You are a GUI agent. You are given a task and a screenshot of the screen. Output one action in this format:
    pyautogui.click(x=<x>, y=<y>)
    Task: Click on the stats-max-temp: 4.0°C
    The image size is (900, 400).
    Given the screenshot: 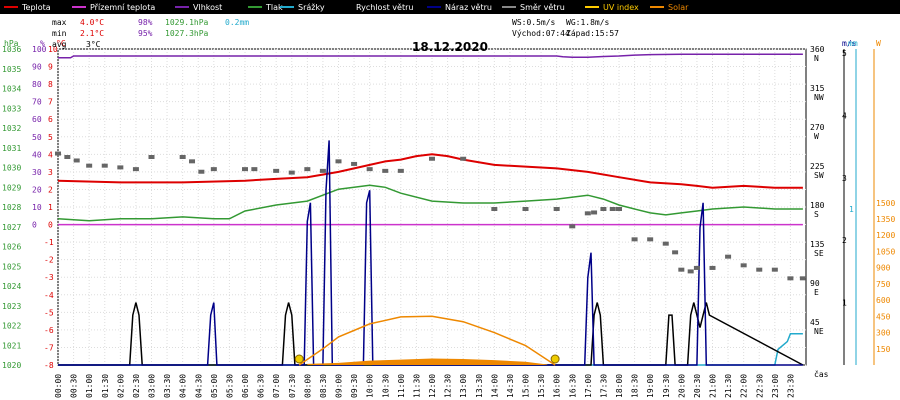 What is the action you would take?
    pyautogui.click(x=92, y=22)
    